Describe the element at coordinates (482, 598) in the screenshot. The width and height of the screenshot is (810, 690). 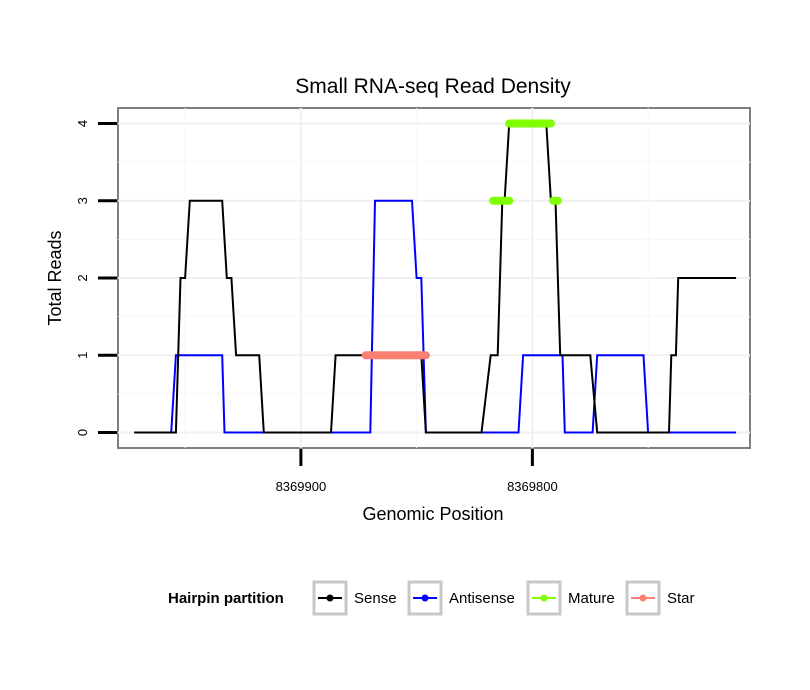
I see `legend-label: Antisense` at that location.